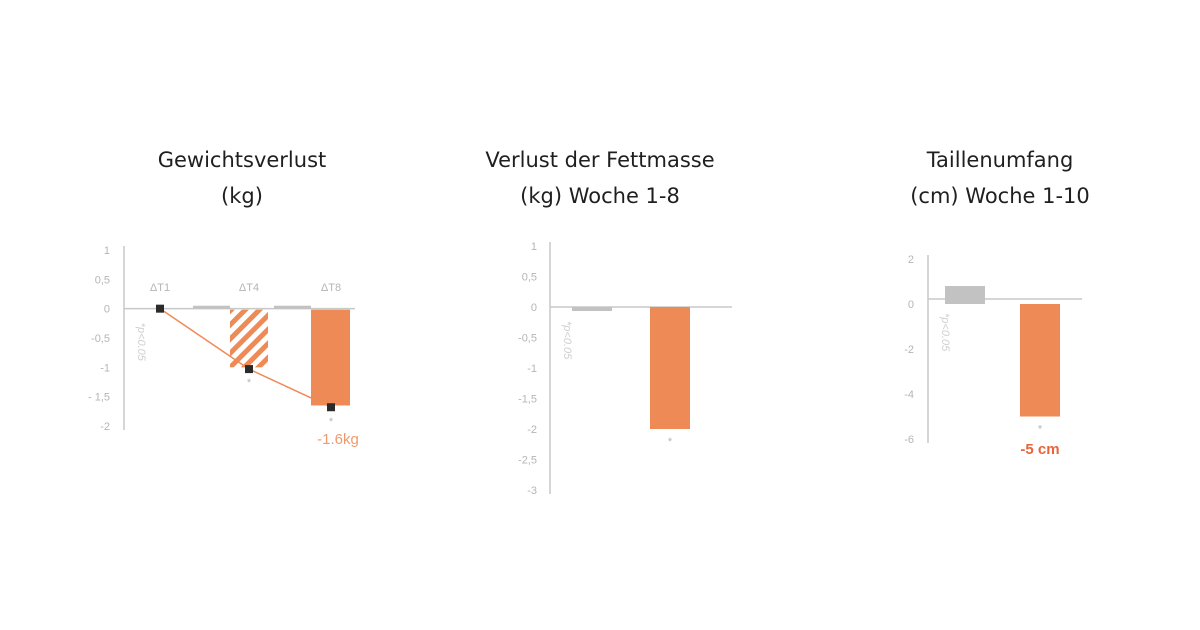 This screenshot has width=1200, height=630. Describe the element at coordinates (1039, 449) in the screenshot. I see `callout-waist: -5 cm` at that location.